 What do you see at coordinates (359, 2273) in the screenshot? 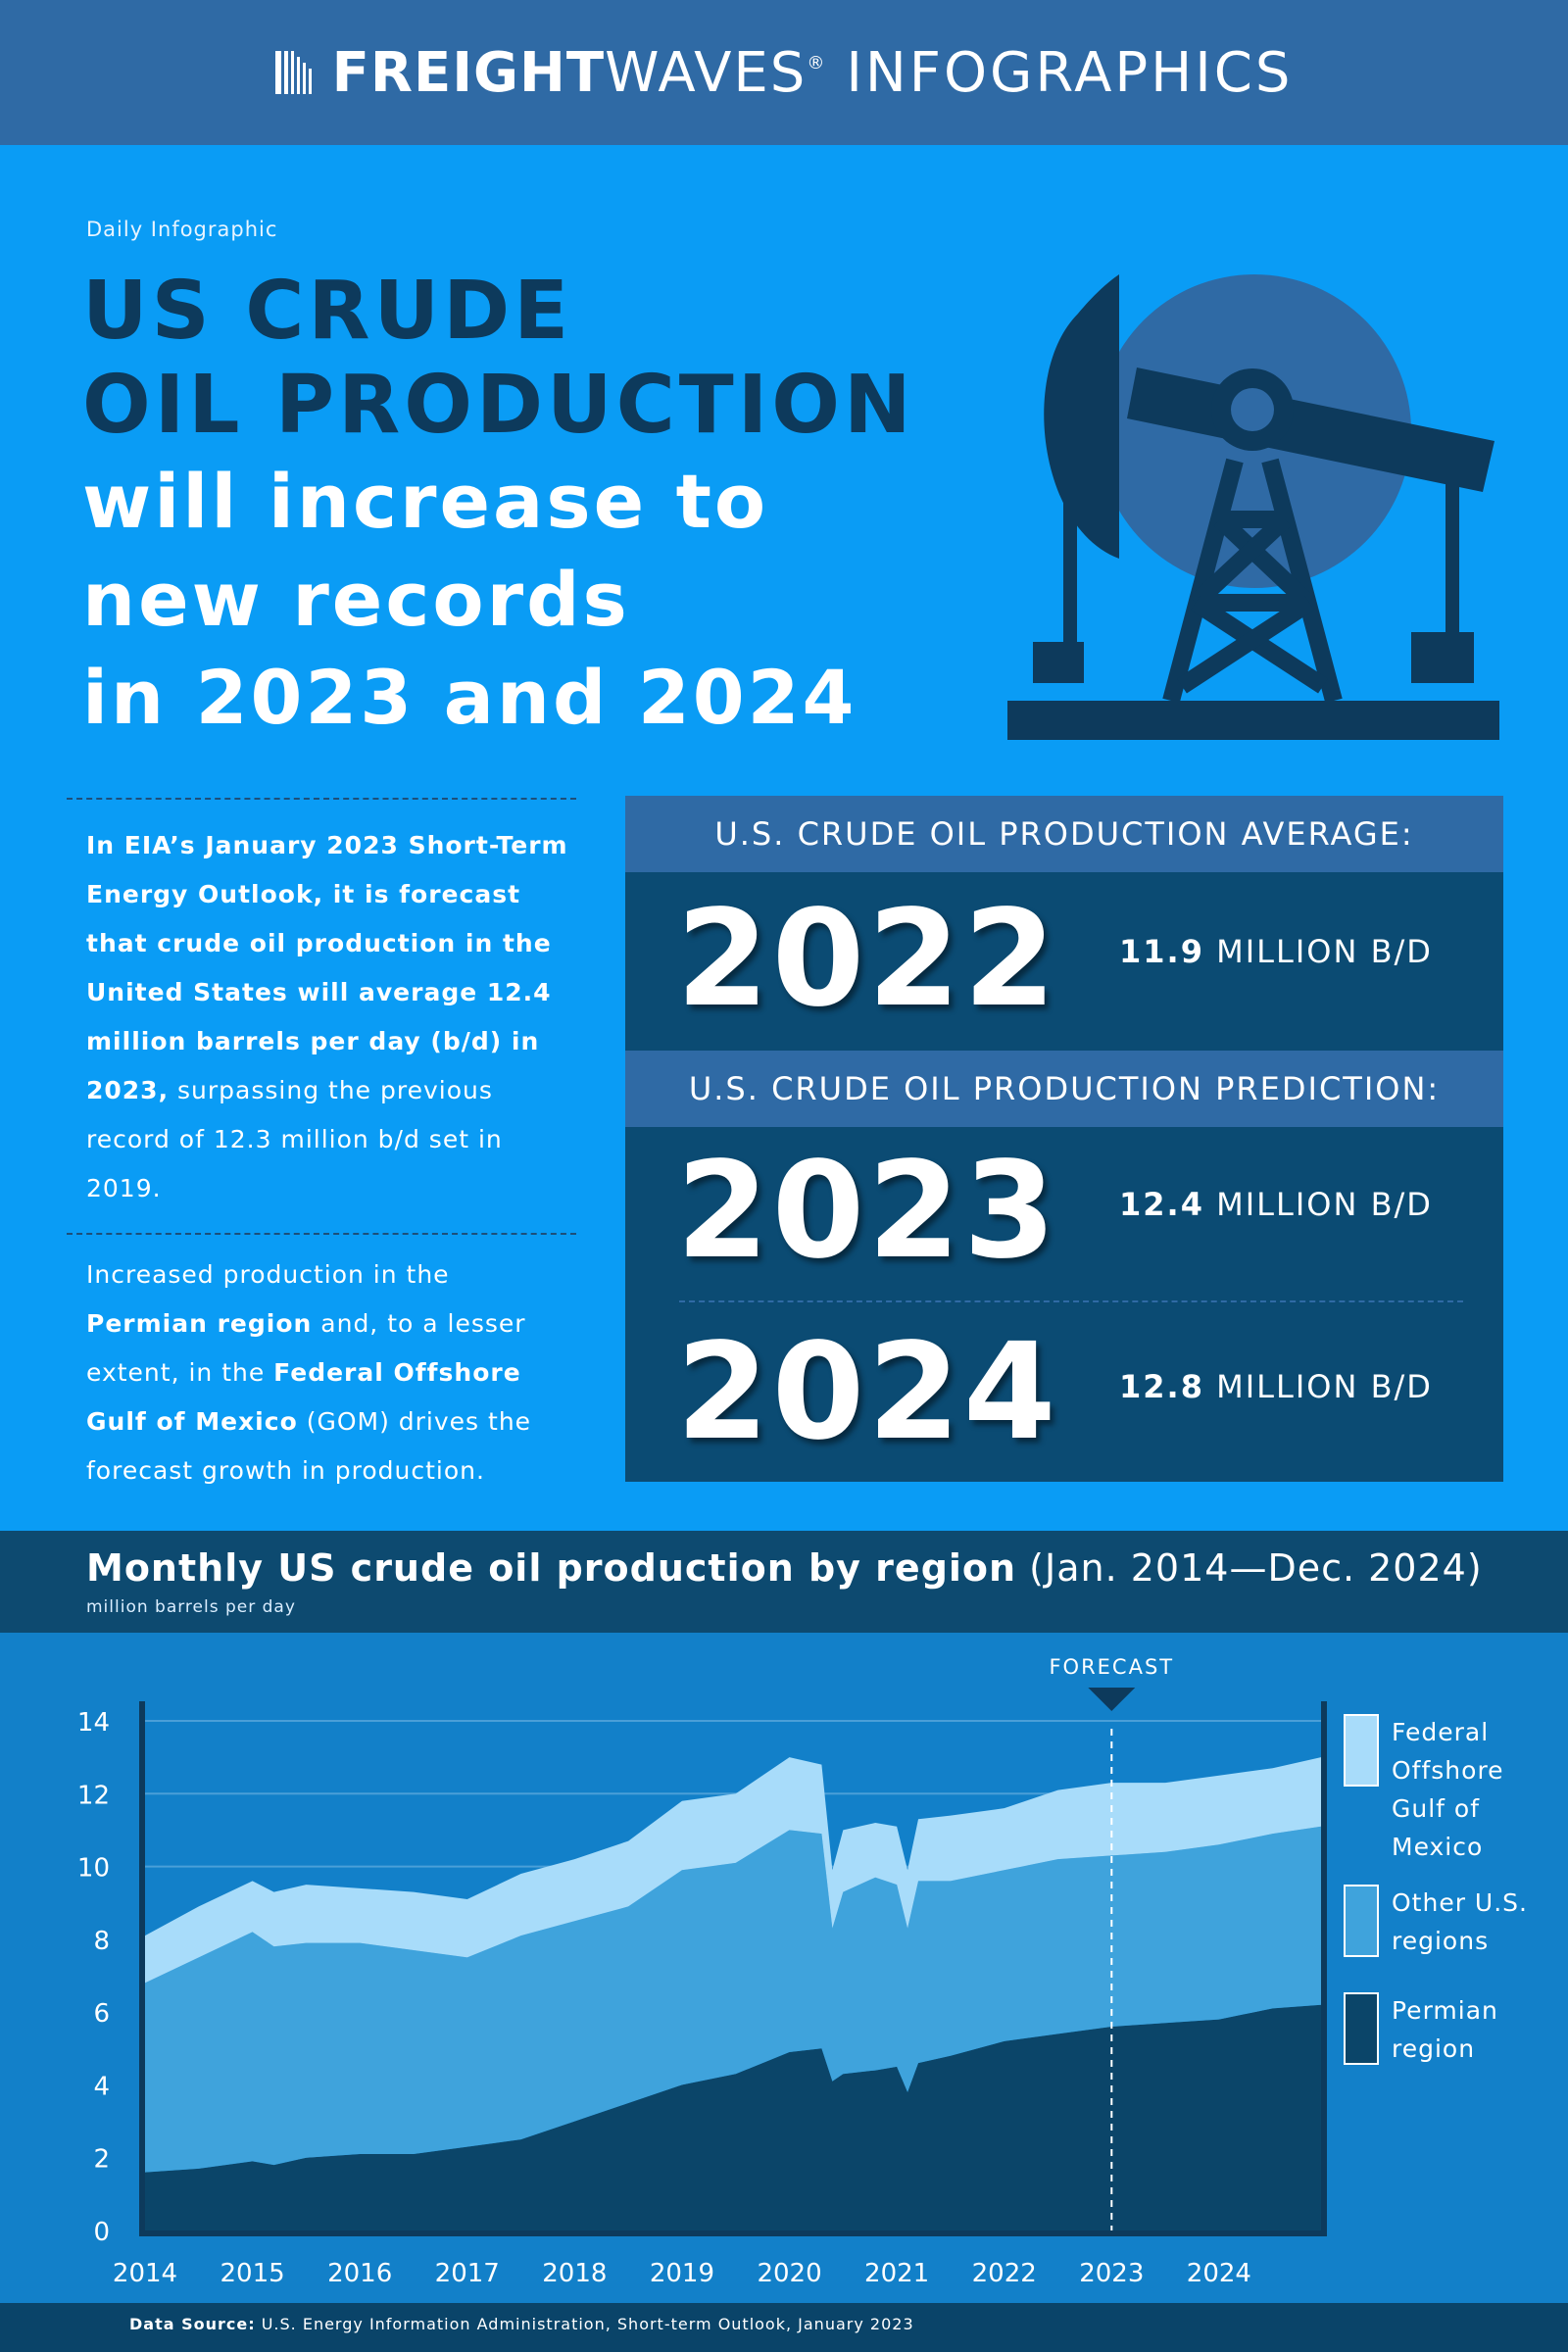
I see `x-tick-label: 2016` at bounding box center [359, 2273].